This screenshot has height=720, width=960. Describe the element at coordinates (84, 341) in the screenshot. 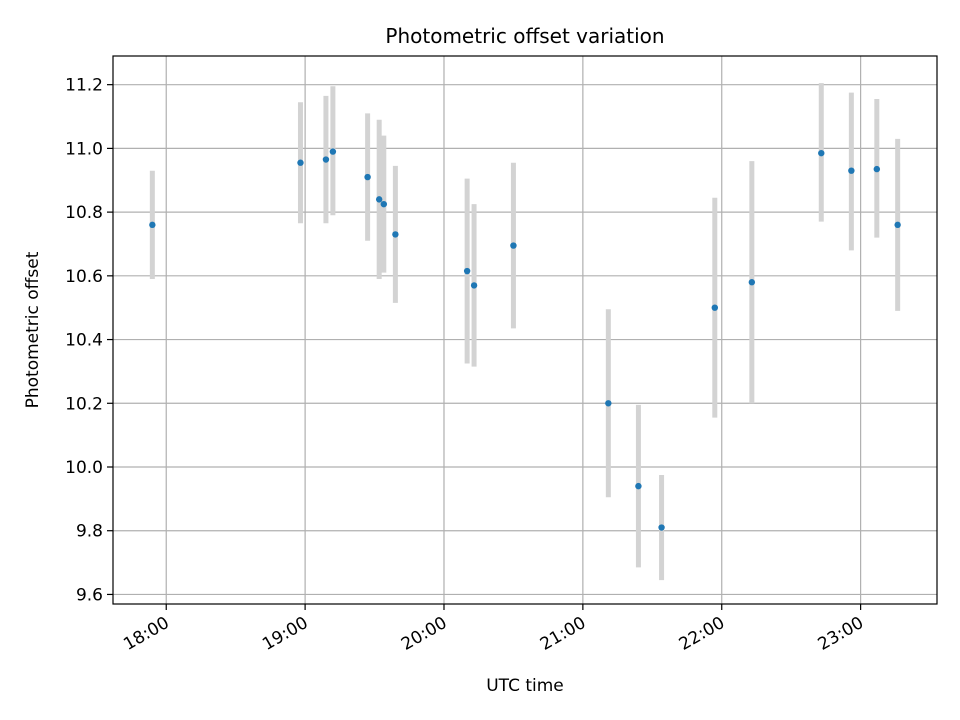

I see `y-tick-label: 10.4` at that location.